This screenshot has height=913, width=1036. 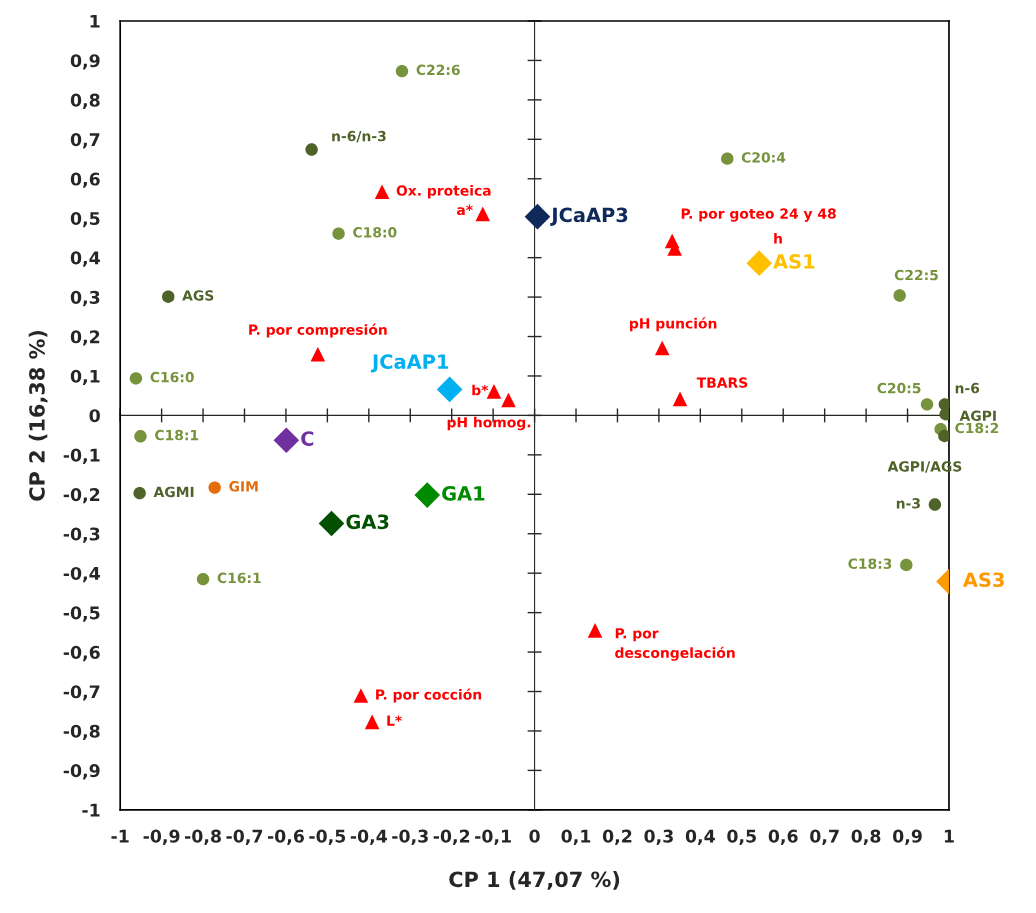 I want to click on data-label: C20:5, so click(x=899, y=388).